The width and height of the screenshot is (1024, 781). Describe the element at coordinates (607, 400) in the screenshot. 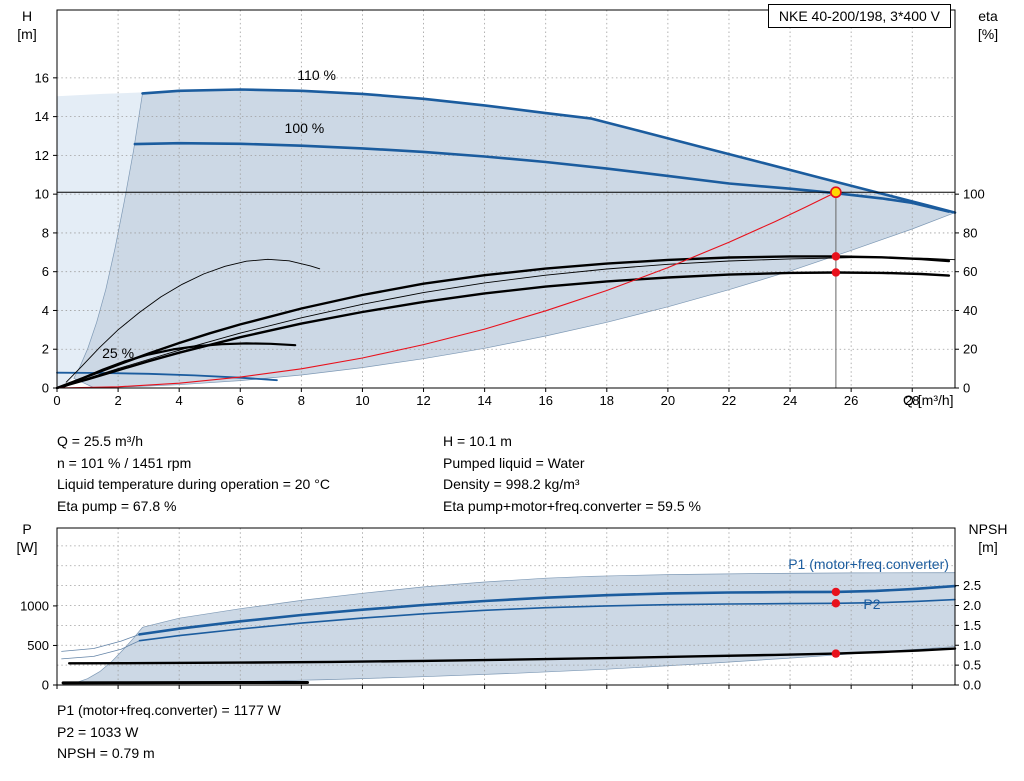

I see `x-tick-label: 18` at that location.